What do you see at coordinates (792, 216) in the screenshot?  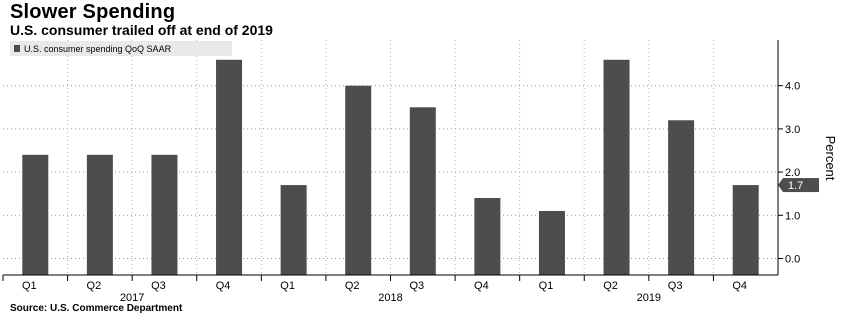 I see `y-tick-label: 1.0` at bounding box center [792, 216].